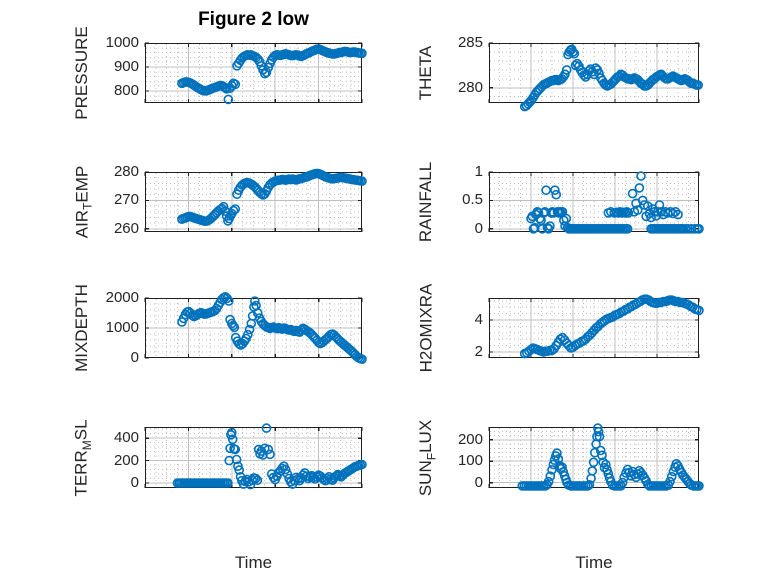 This screenshot has height=583, width=778. Describe the element at coordinates (478, 171) in the screenshot. I see `y-tick-label: 1` at that location.